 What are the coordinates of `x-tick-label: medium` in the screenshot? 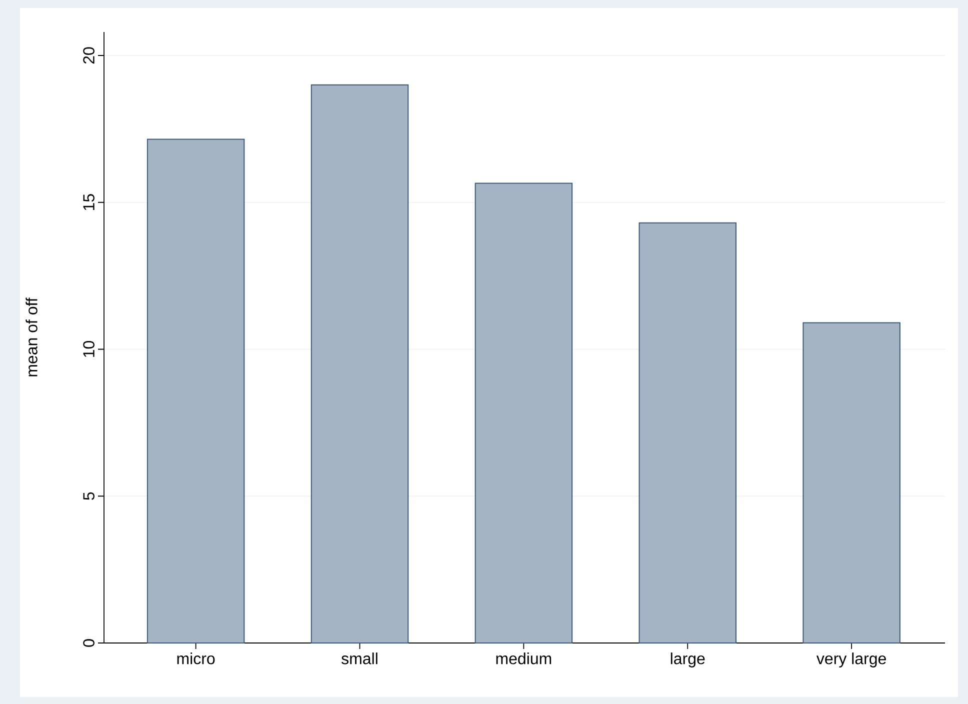 It's located at (524, 658).